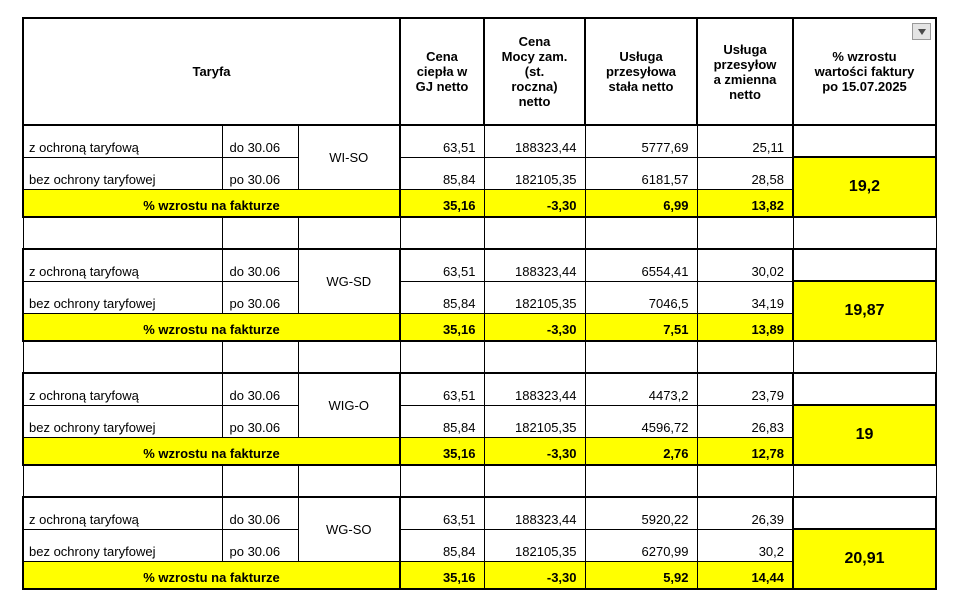  What do you see at coordinates (641, 203) in the screenshot?
I see `growth-value: 6,99` at bounding box center [641, 203].